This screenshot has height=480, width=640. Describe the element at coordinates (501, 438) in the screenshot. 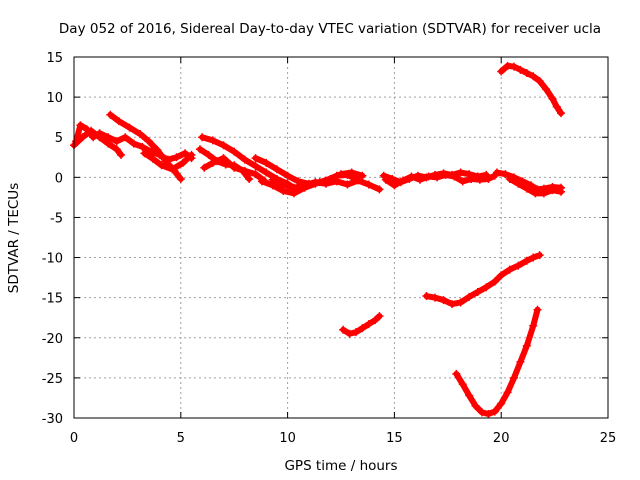

I see `x-tick-label: 20` at that location.